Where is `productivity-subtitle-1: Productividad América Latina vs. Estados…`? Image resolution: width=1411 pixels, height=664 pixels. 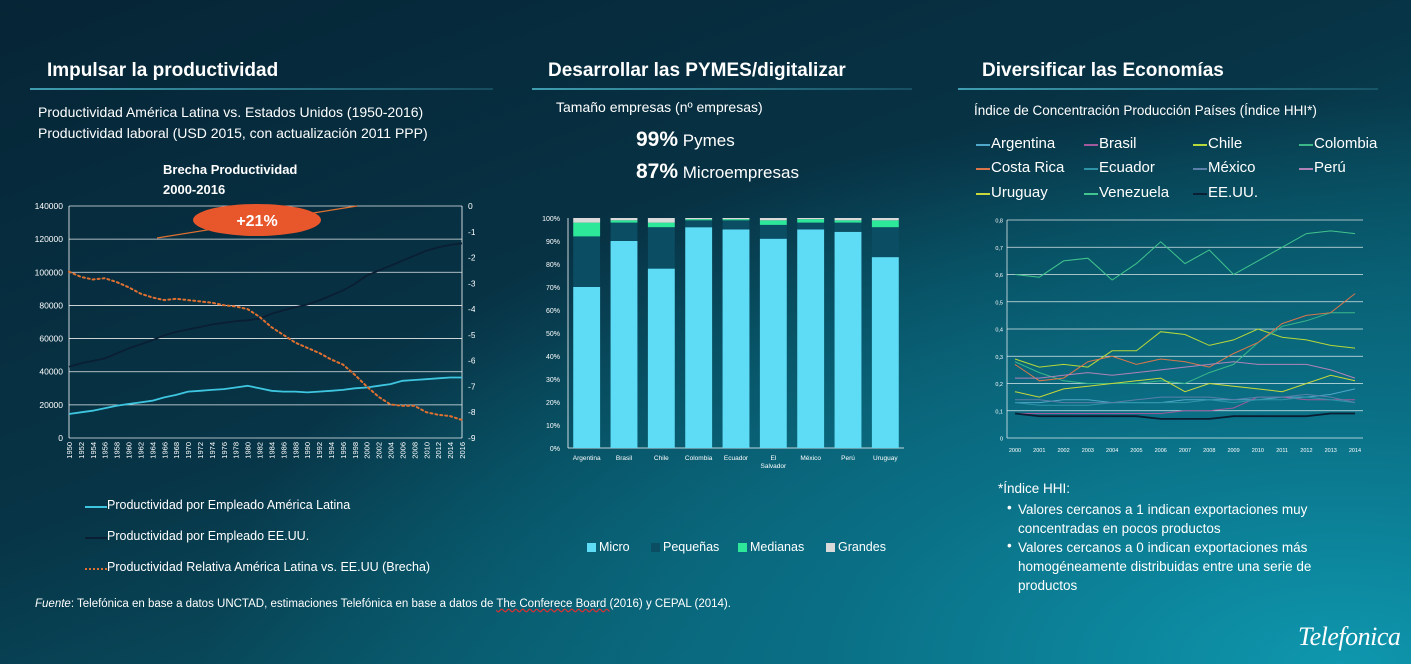 productivity-subtitle-1: Productividad América Latina vs. Estados… is located at coordinates (231, 112).